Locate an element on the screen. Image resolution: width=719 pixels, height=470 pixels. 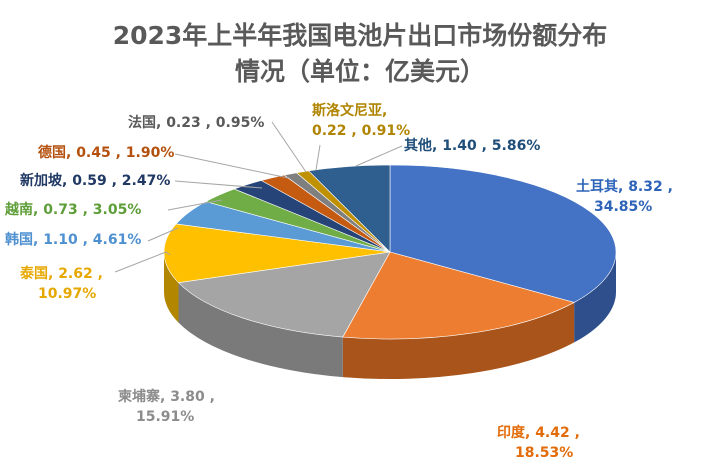
data-label-1: 土耳其, 8.32 , 34.85% is located at coordinates (624, 196).